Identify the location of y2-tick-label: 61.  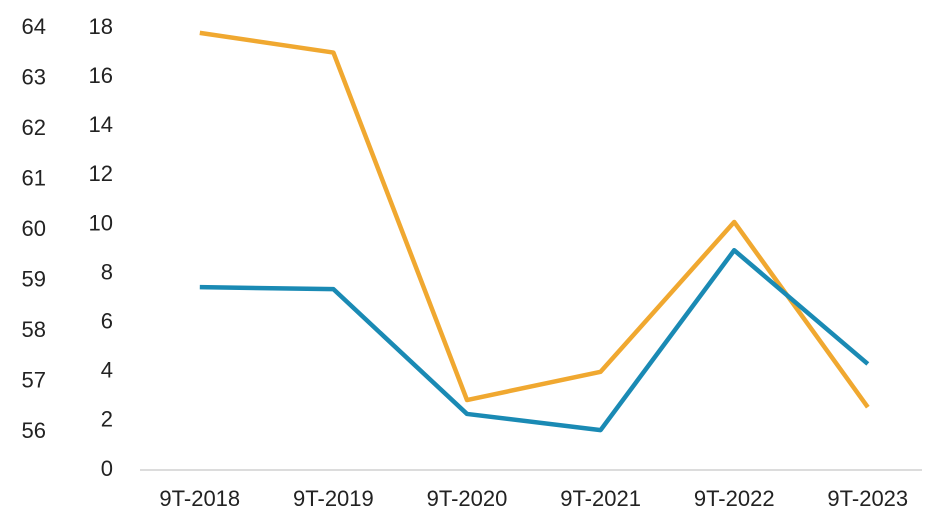
(34, 177).